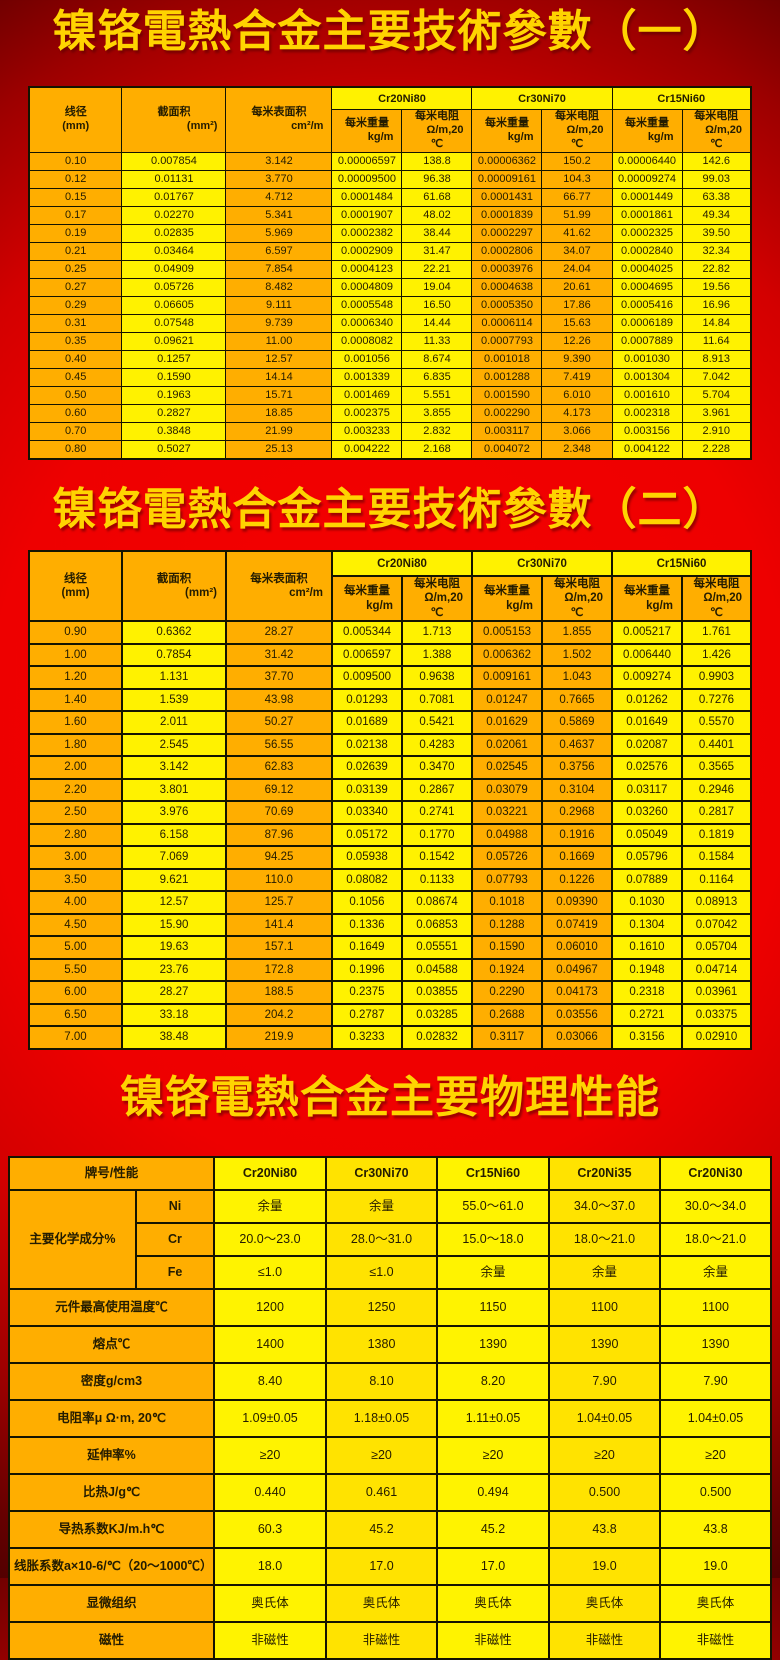 The width and height of the screenshot is (780, 1660). I want to click on cr30ni70-weight-cell: 0.00009161, so click(507, 179).